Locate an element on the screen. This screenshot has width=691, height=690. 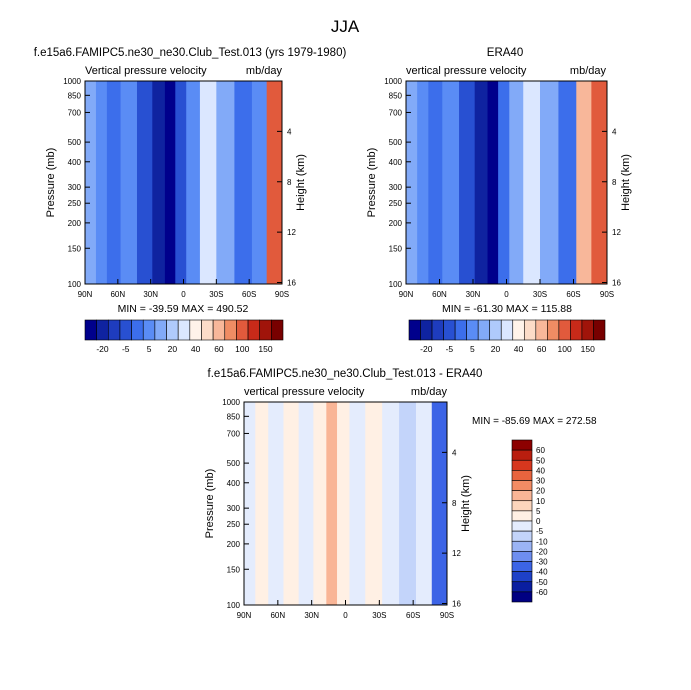
panel-diff-stats: MIN = -85.69 MAX = 272.58 is located at coordinates (534, 421).